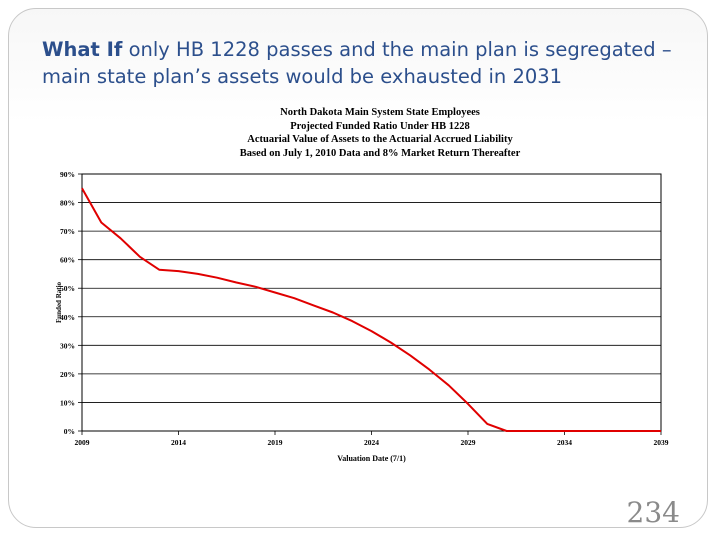  I want to click on x-tick-label: 2024, so click(371, 442).